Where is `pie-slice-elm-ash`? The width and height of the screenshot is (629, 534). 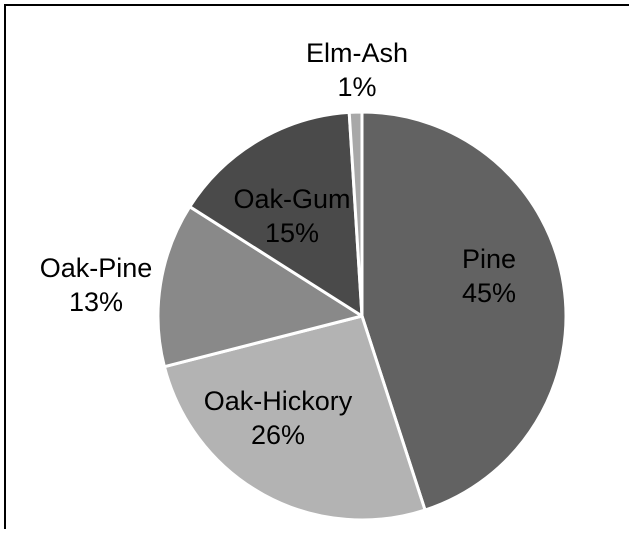
pie-slice-elm-ash is located at coordinates (355, 214).